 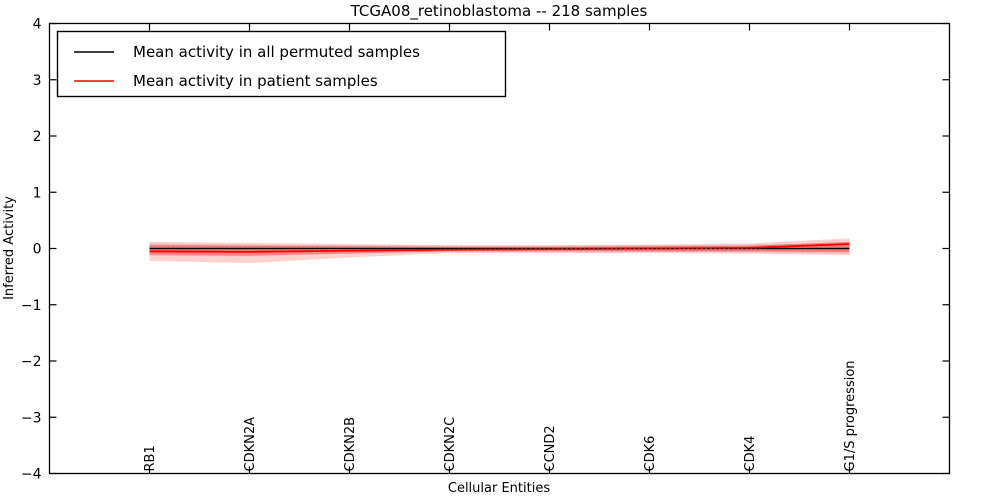 What do you see at coordinates (37, 250) in the screenshot?
I see `y-tick-label: 0` at bounding box center [37, 250].